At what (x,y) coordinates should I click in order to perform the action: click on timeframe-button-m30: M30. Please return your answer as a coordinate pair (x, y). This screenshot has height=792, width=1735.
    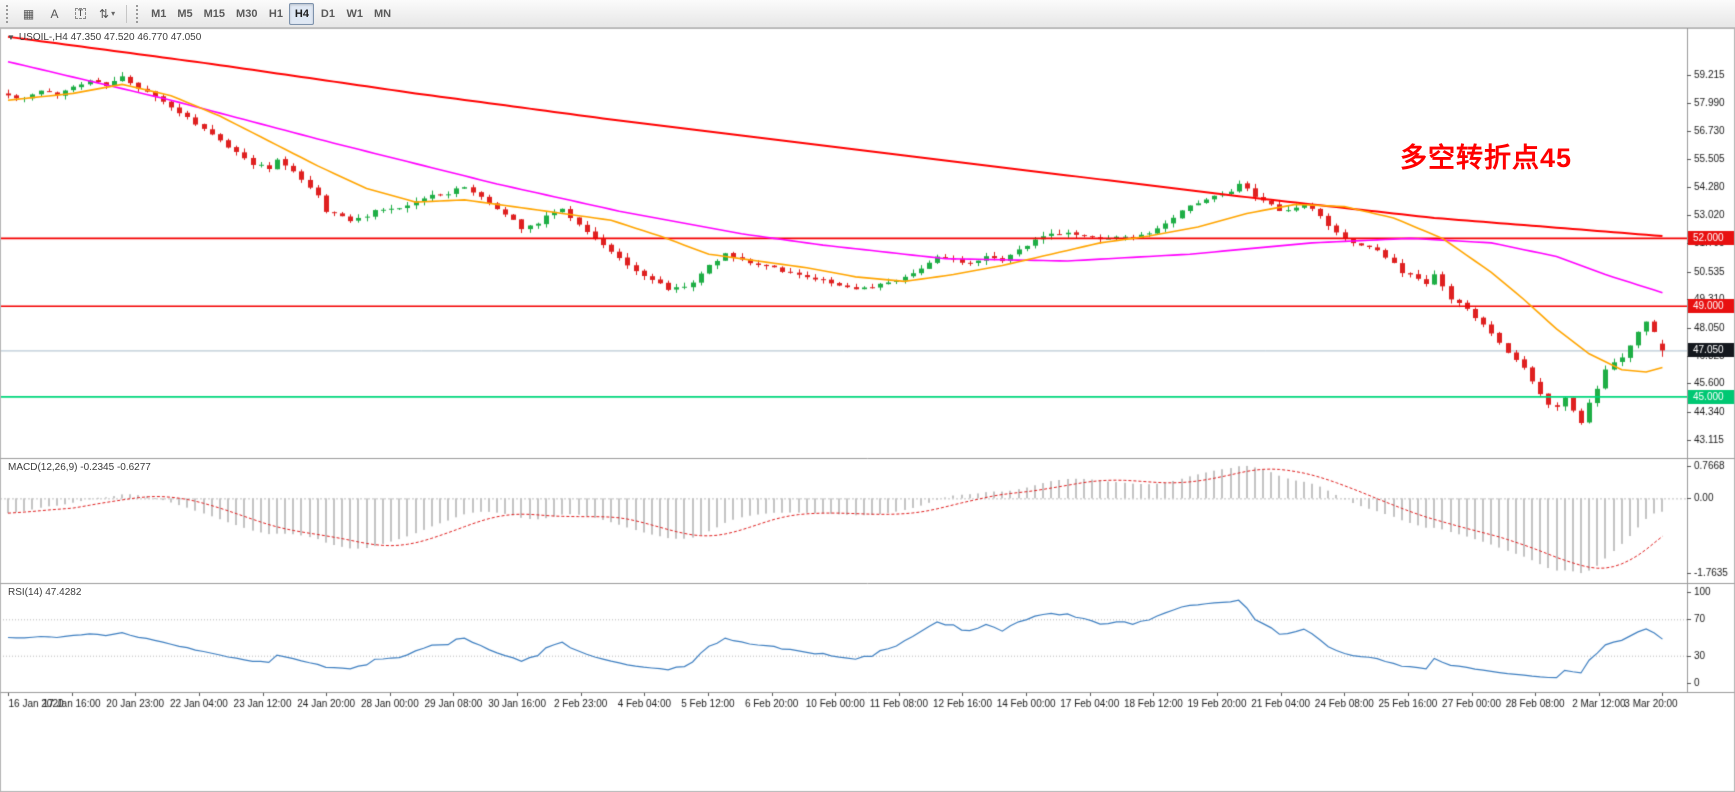
    Looking at the image, I should click on (246, 14).